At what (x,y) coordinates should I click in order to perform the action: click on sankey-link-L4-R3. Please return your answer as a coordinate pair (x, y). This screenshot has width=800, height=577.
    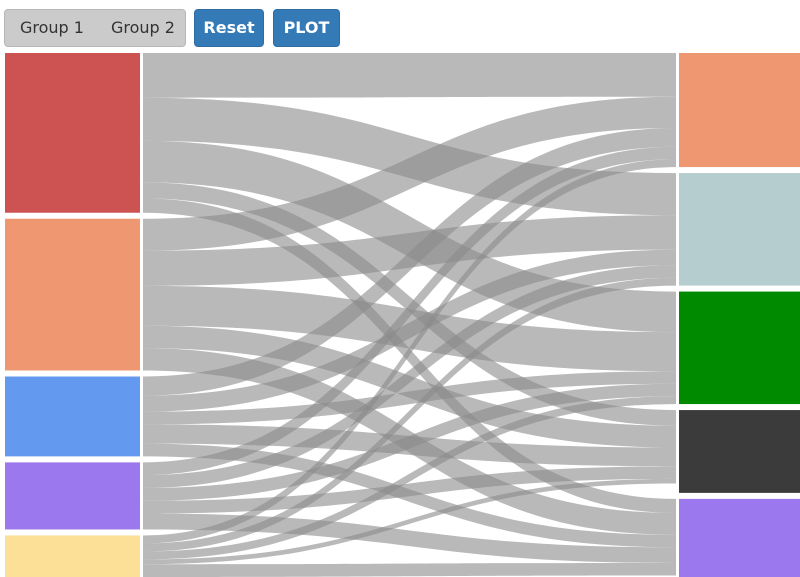
    Looking at the image, I should click on (409, 442).